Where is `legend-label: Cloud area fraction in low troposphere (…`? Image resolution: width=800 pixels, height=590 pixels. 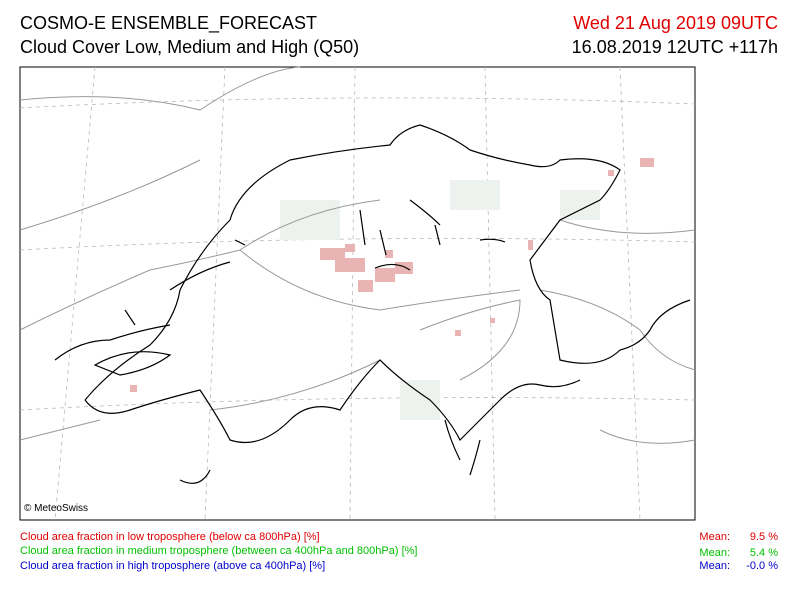 legend-label: Cloud area fraction in low troposphere (… is located at coordinates (170, 537).